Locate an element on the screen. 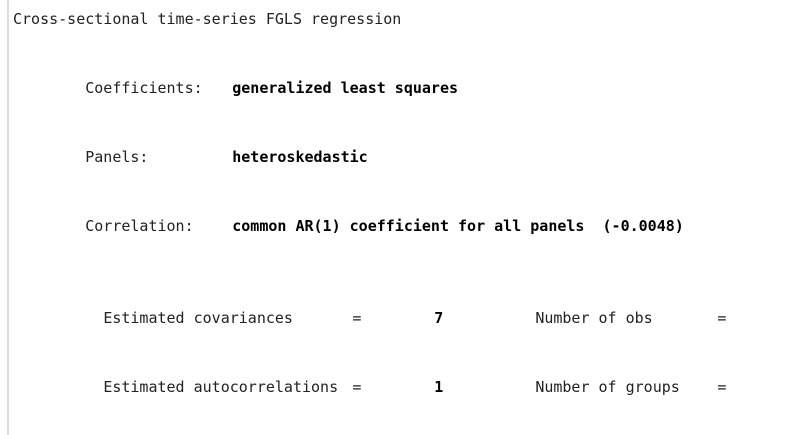 This screenshot has height=435, width=786. stat-row-number-of-obs: Number of obs=63 is located at coordinates (609, 318).